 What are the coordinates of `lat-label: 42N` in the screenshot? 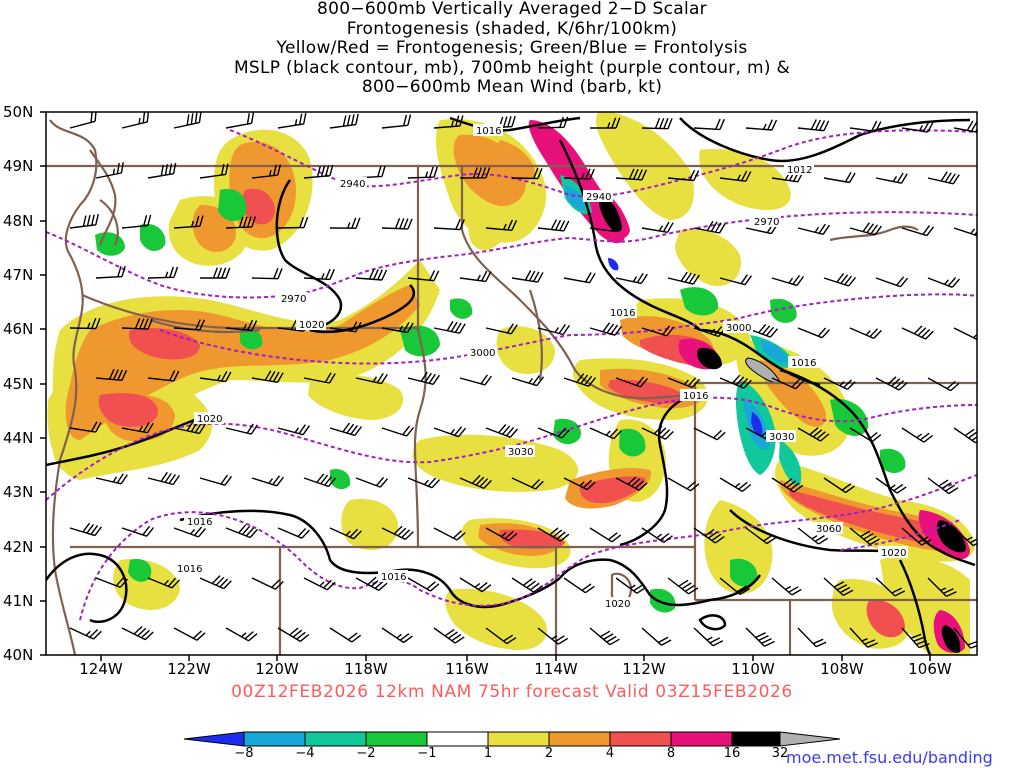 It's located at (18, 547).